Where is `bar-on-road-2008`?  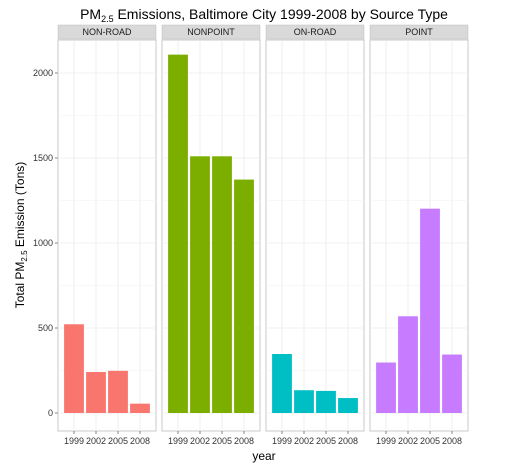 bar-on-road-2008 is located at coordinates (348, 405).